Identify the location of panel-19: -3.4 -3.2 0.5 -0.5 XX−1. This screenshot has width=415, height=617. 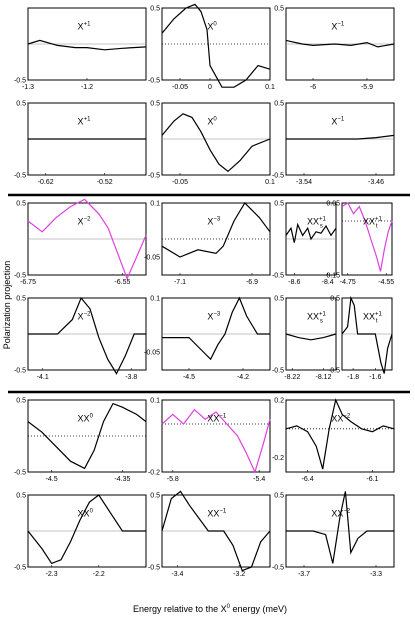
(209, 534).